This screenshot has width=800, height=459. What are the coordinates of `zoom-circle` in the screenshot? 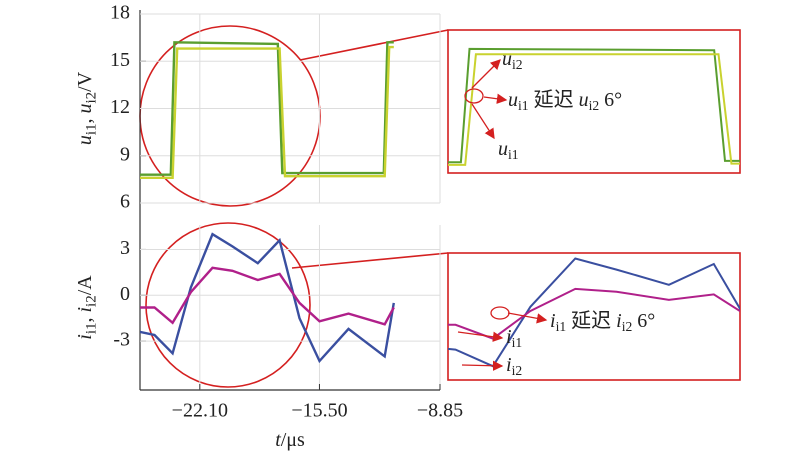 It's located at (228, 305).